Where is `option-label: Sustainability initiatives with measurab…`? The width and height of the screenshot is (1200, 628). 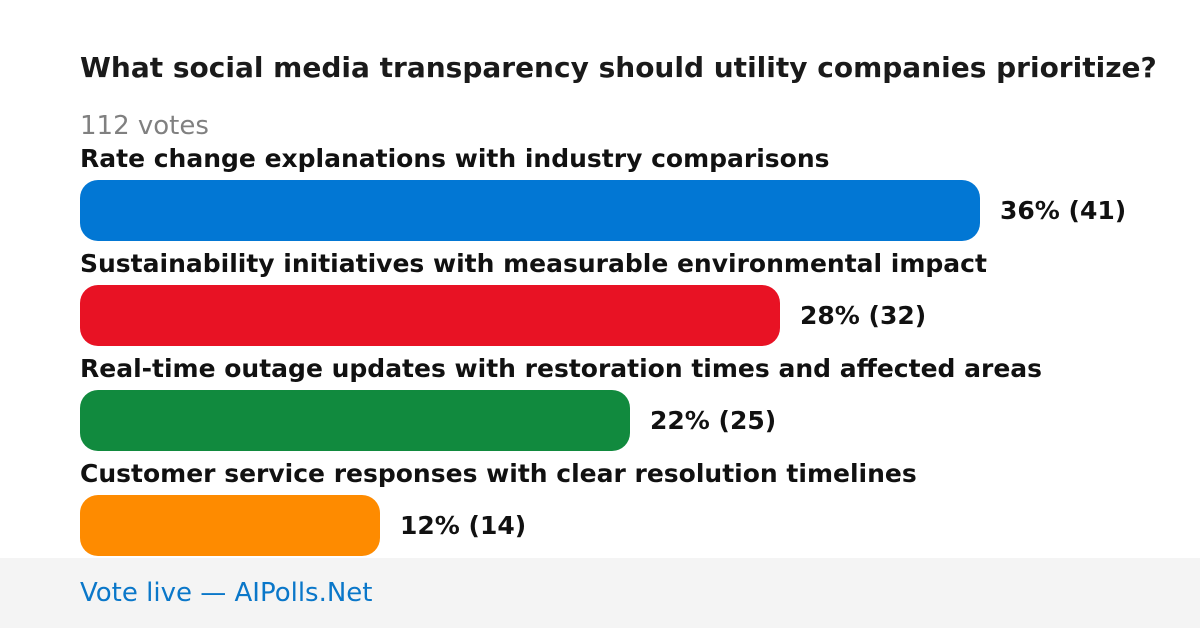
option-label: Sustainability initiatives with measurab… is located at coordinates (533, 263).